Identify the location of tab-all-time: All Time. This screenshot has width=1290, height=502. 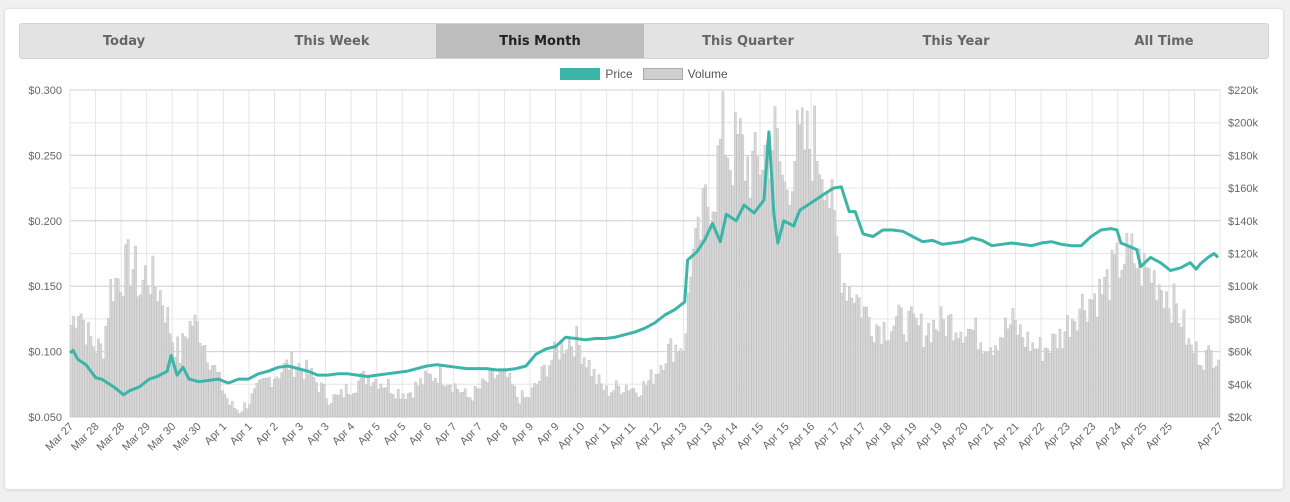
(1164, 41).